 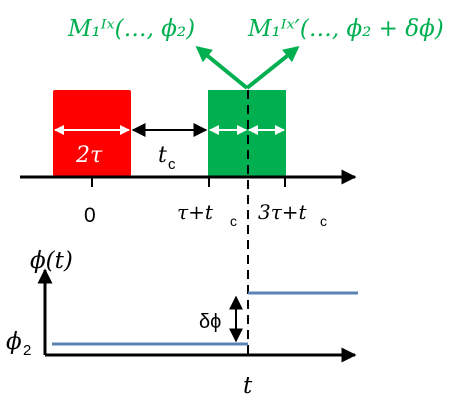 What do you see at coordinates (345, 29) in the screenshot?
I see `pulse-label-right: M₁ᴵˣ′(…, ϕ₂ + δϕ)` at bounding box center [345, 29].